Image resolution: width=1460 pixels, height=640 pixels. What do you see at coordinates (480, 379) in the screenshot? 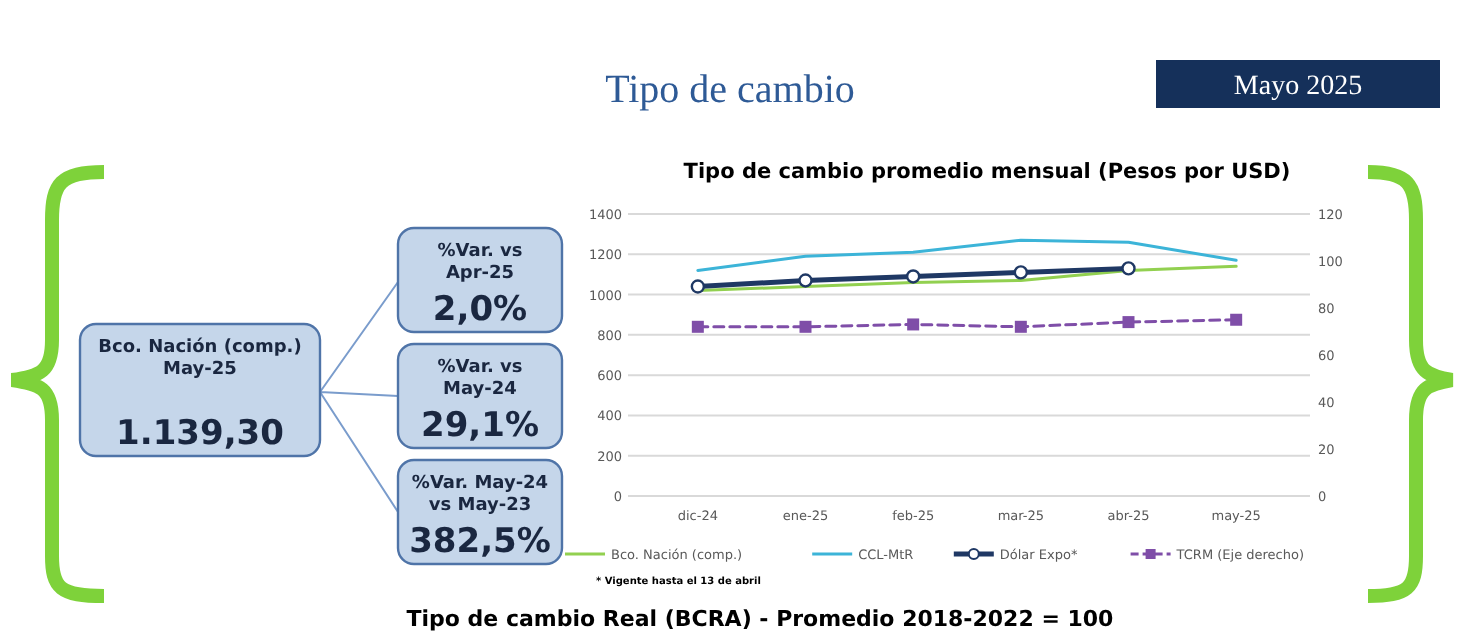
I see `text: %Var. vs May-24` at bounding box center [480, 379].